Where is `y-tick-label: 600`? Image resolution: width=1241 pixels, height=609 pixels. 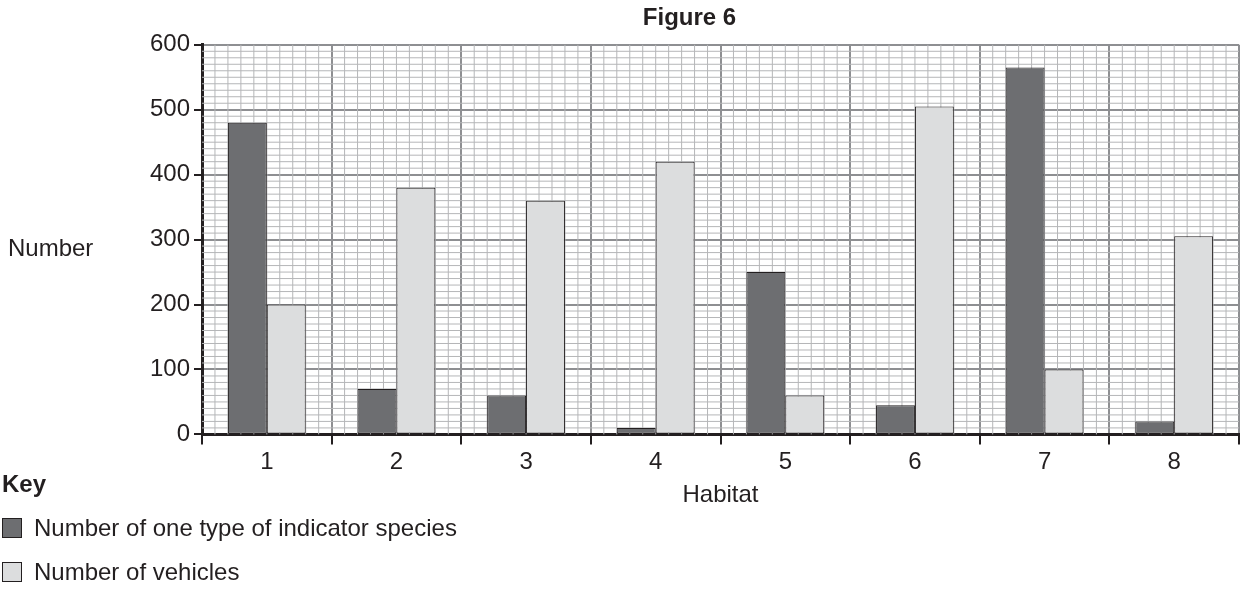 y-tick-label: 600 is located at coordinates (169, 43).